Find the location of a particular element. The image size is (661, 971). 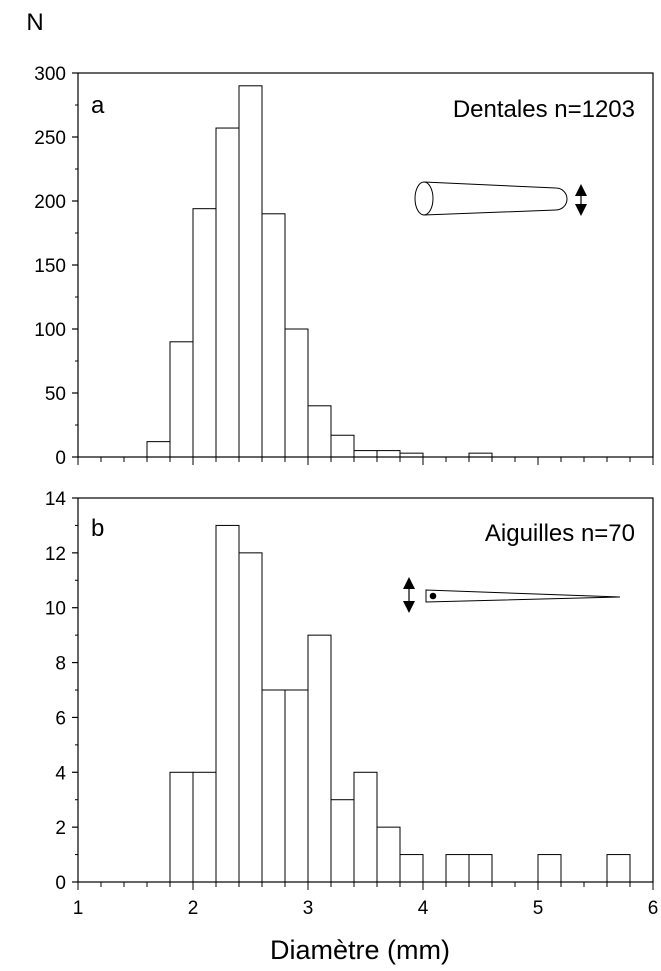

x-tick-label: 6 is located at coordinates (653, 908).